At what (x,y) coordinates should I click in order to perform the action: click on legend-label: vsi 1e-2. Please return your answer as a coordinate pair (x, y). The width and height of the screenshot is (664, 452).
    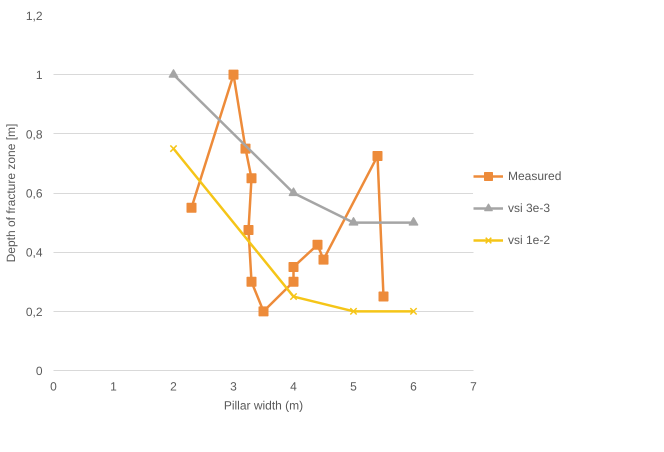
    Looking at the image, I should click on (529, 240).